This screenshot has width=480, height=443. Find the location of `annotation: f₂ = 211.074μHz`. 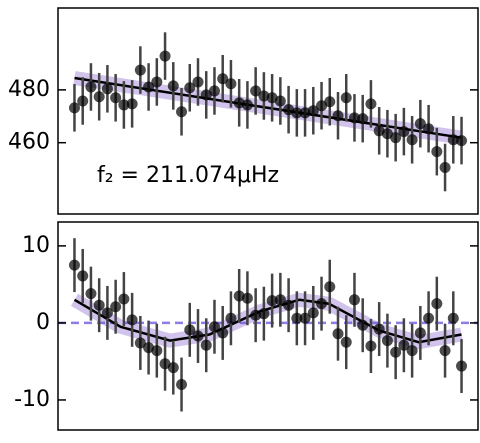

annotation: f₂ = 211.074μHz is located at coordinates (188, 175).